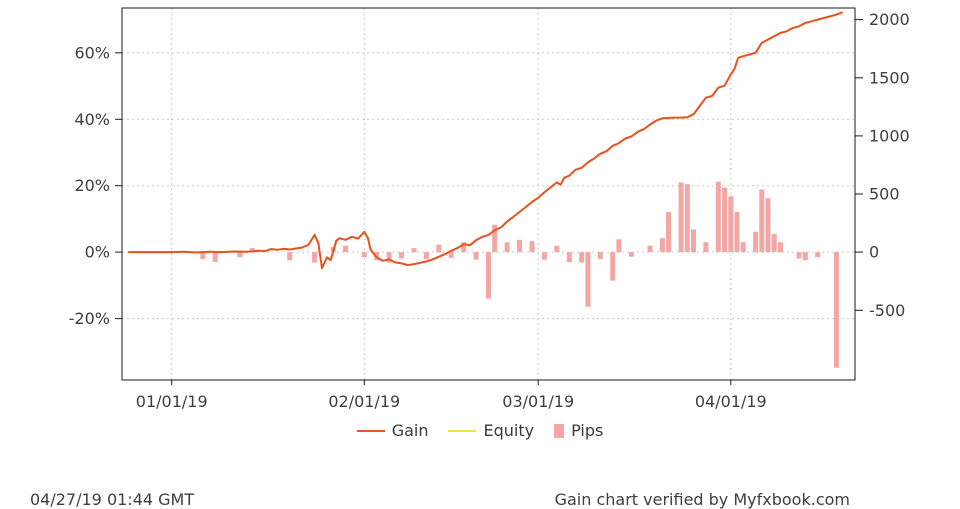 The image size is (960, 509). Describe the element at coordinates (370, 430) in the screenshot. I see `gain-line-swatch` at that location.